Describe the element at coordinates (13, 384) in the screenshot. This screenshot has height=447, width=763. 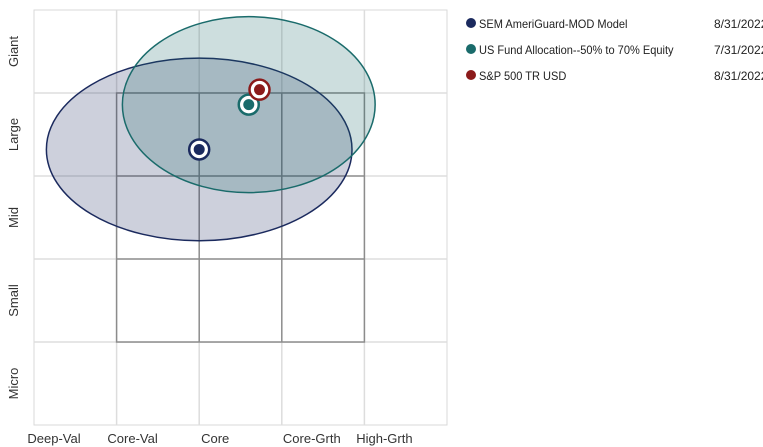
I see `y-axis-label-micro: Micro` at that location.